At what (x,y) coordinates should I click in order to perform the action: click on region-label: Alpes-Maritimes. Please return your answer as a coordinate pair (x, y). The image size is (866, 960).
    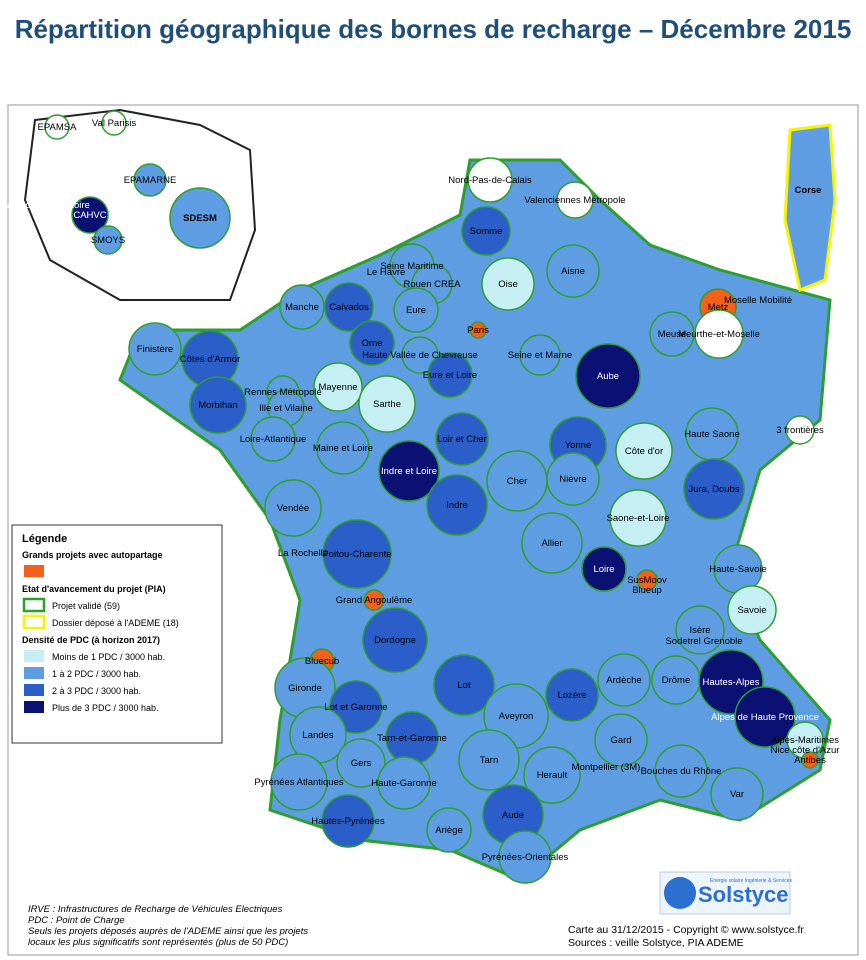
    Looking at the image, I should click on (805, 740).